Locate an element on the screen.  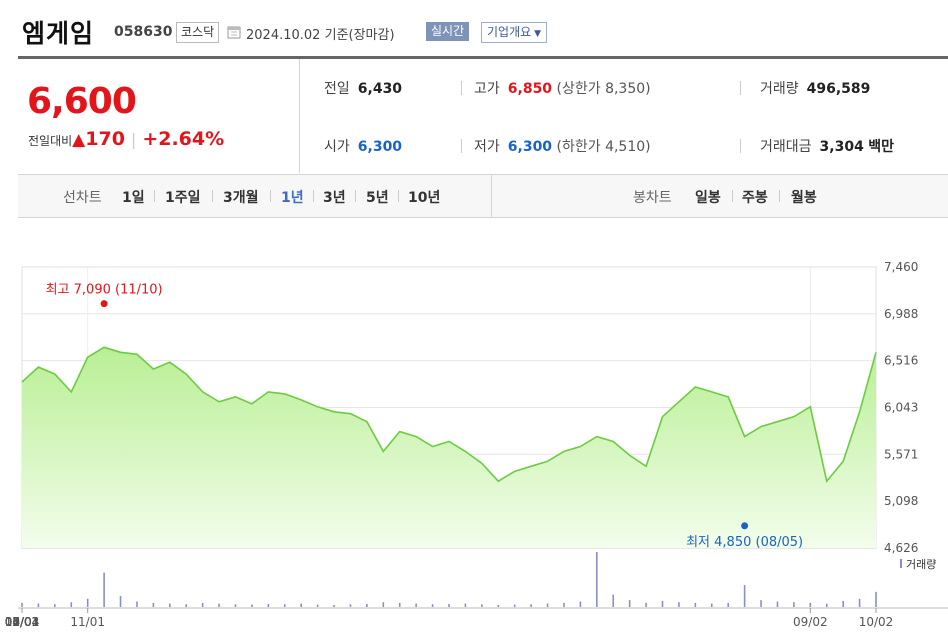
x-tick-label: 10/04 is located at coordinates (22, 622).